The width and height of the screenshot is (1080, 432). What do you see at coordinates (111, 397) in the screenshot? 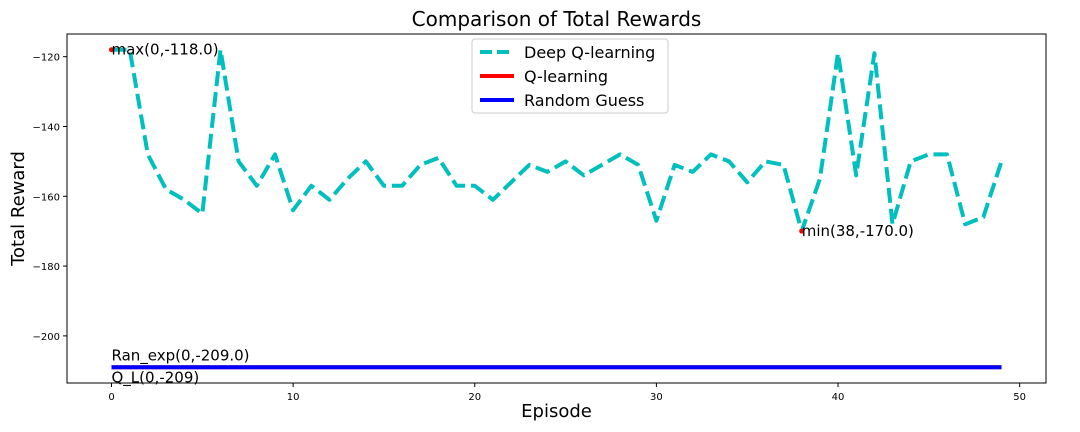
I see `x-tick-label: 0` at bounding box center [111, 397].